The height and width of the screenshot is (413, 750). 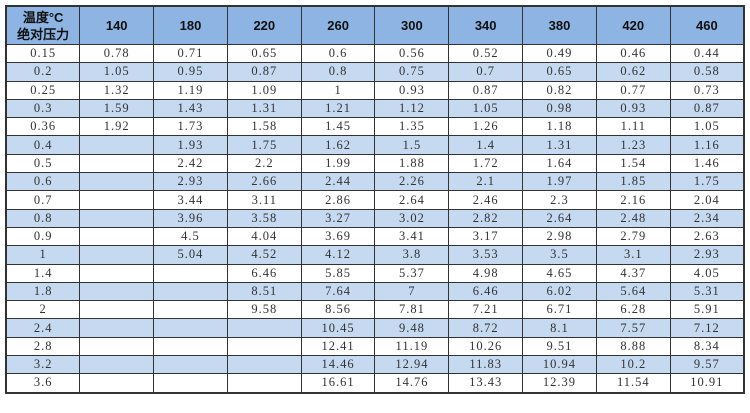 I want to click on value-cell: 3.1, so click(x=633, y=255).